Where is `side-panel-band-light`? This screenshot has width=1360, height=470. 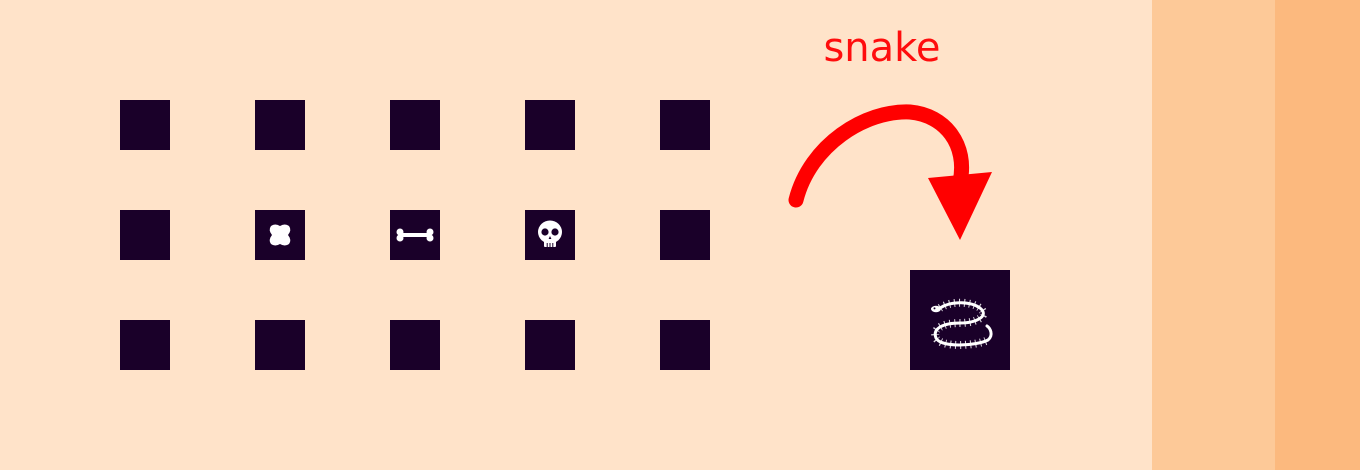
side-panel-band-light is located at coordinates (1213, 235).